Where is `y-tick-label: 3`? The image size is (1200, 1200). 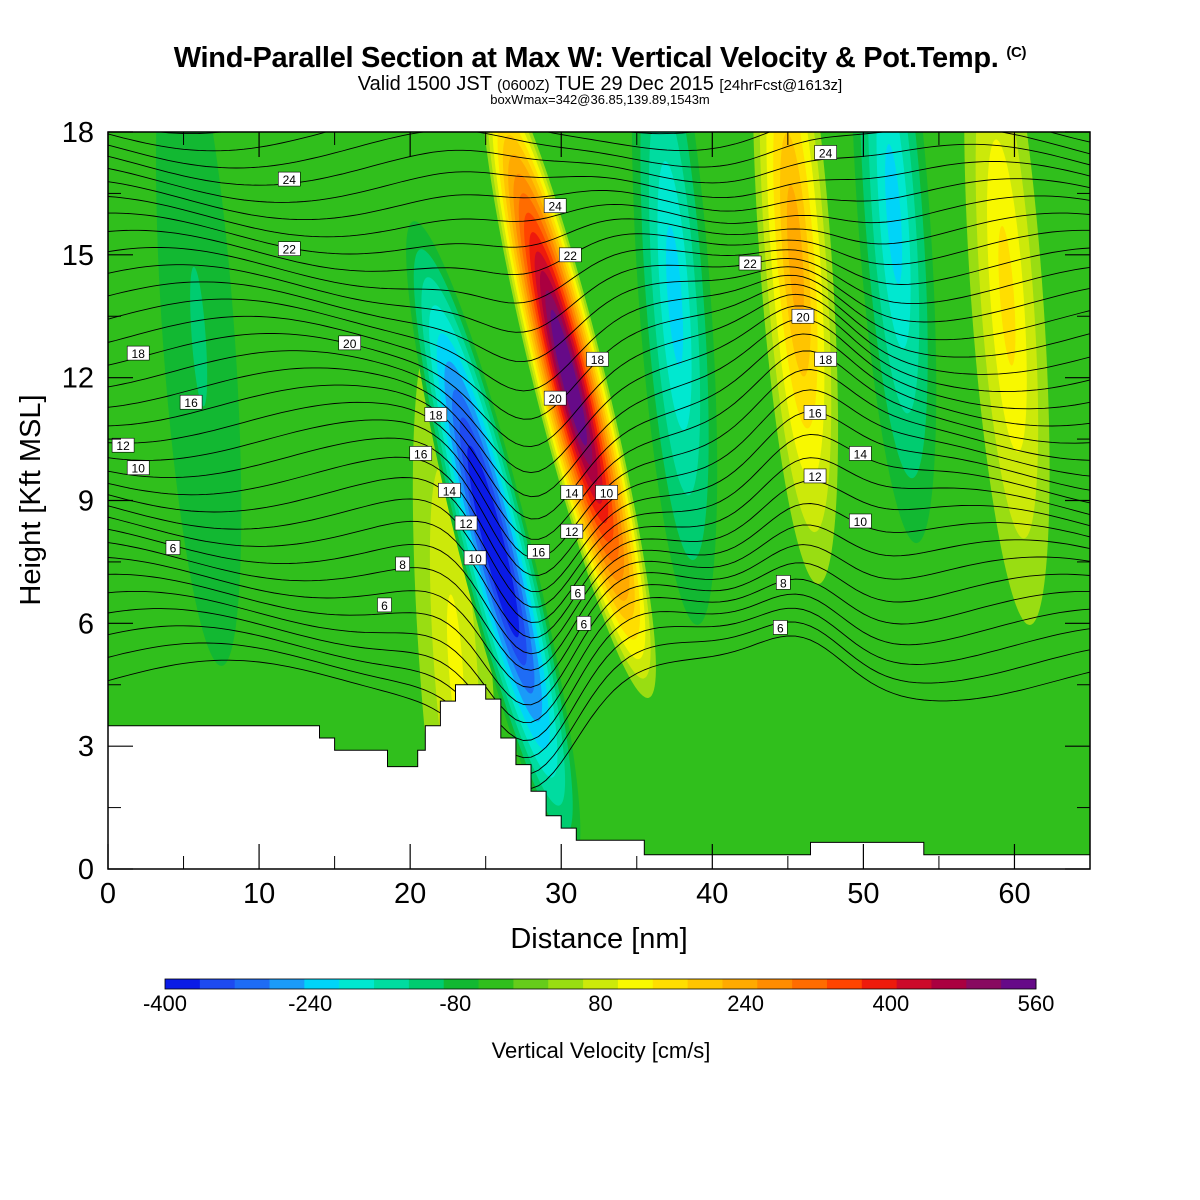 y-tick-label: 3 is located at coordinates (86, 747).